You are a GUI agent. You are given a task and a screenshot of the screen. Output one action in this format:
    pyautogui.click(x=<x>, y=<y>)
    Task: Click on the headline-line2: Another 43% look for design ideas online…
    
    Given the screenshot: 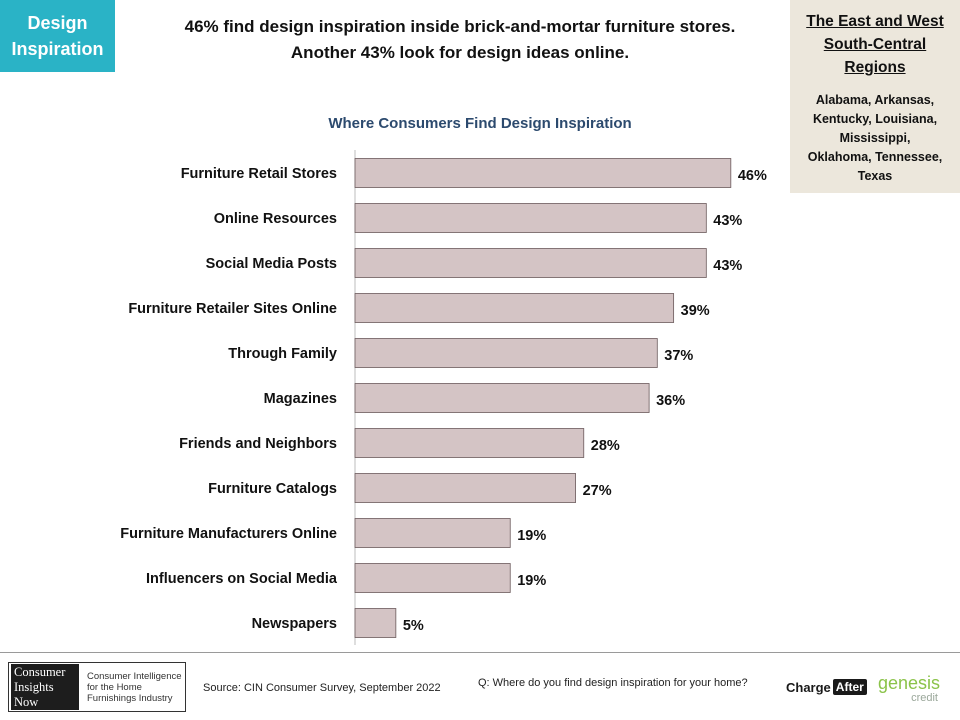 What is the action you would take?
    pyautogui.click(x=460, y=52)
    